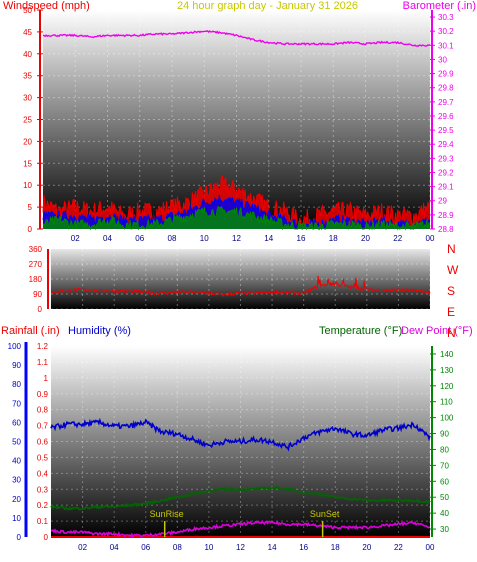 The image size is (477, 562). Describe the element at coordinates (398, 547) in the screenshot. I see `temperature-x-tick-label: 22` at that location.